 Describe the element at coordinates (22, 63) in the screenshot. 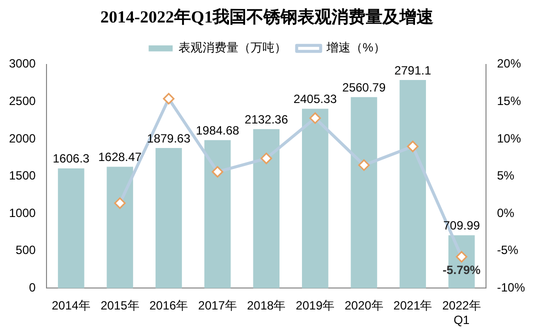

I see `y-tick-label: 3000` at that location.